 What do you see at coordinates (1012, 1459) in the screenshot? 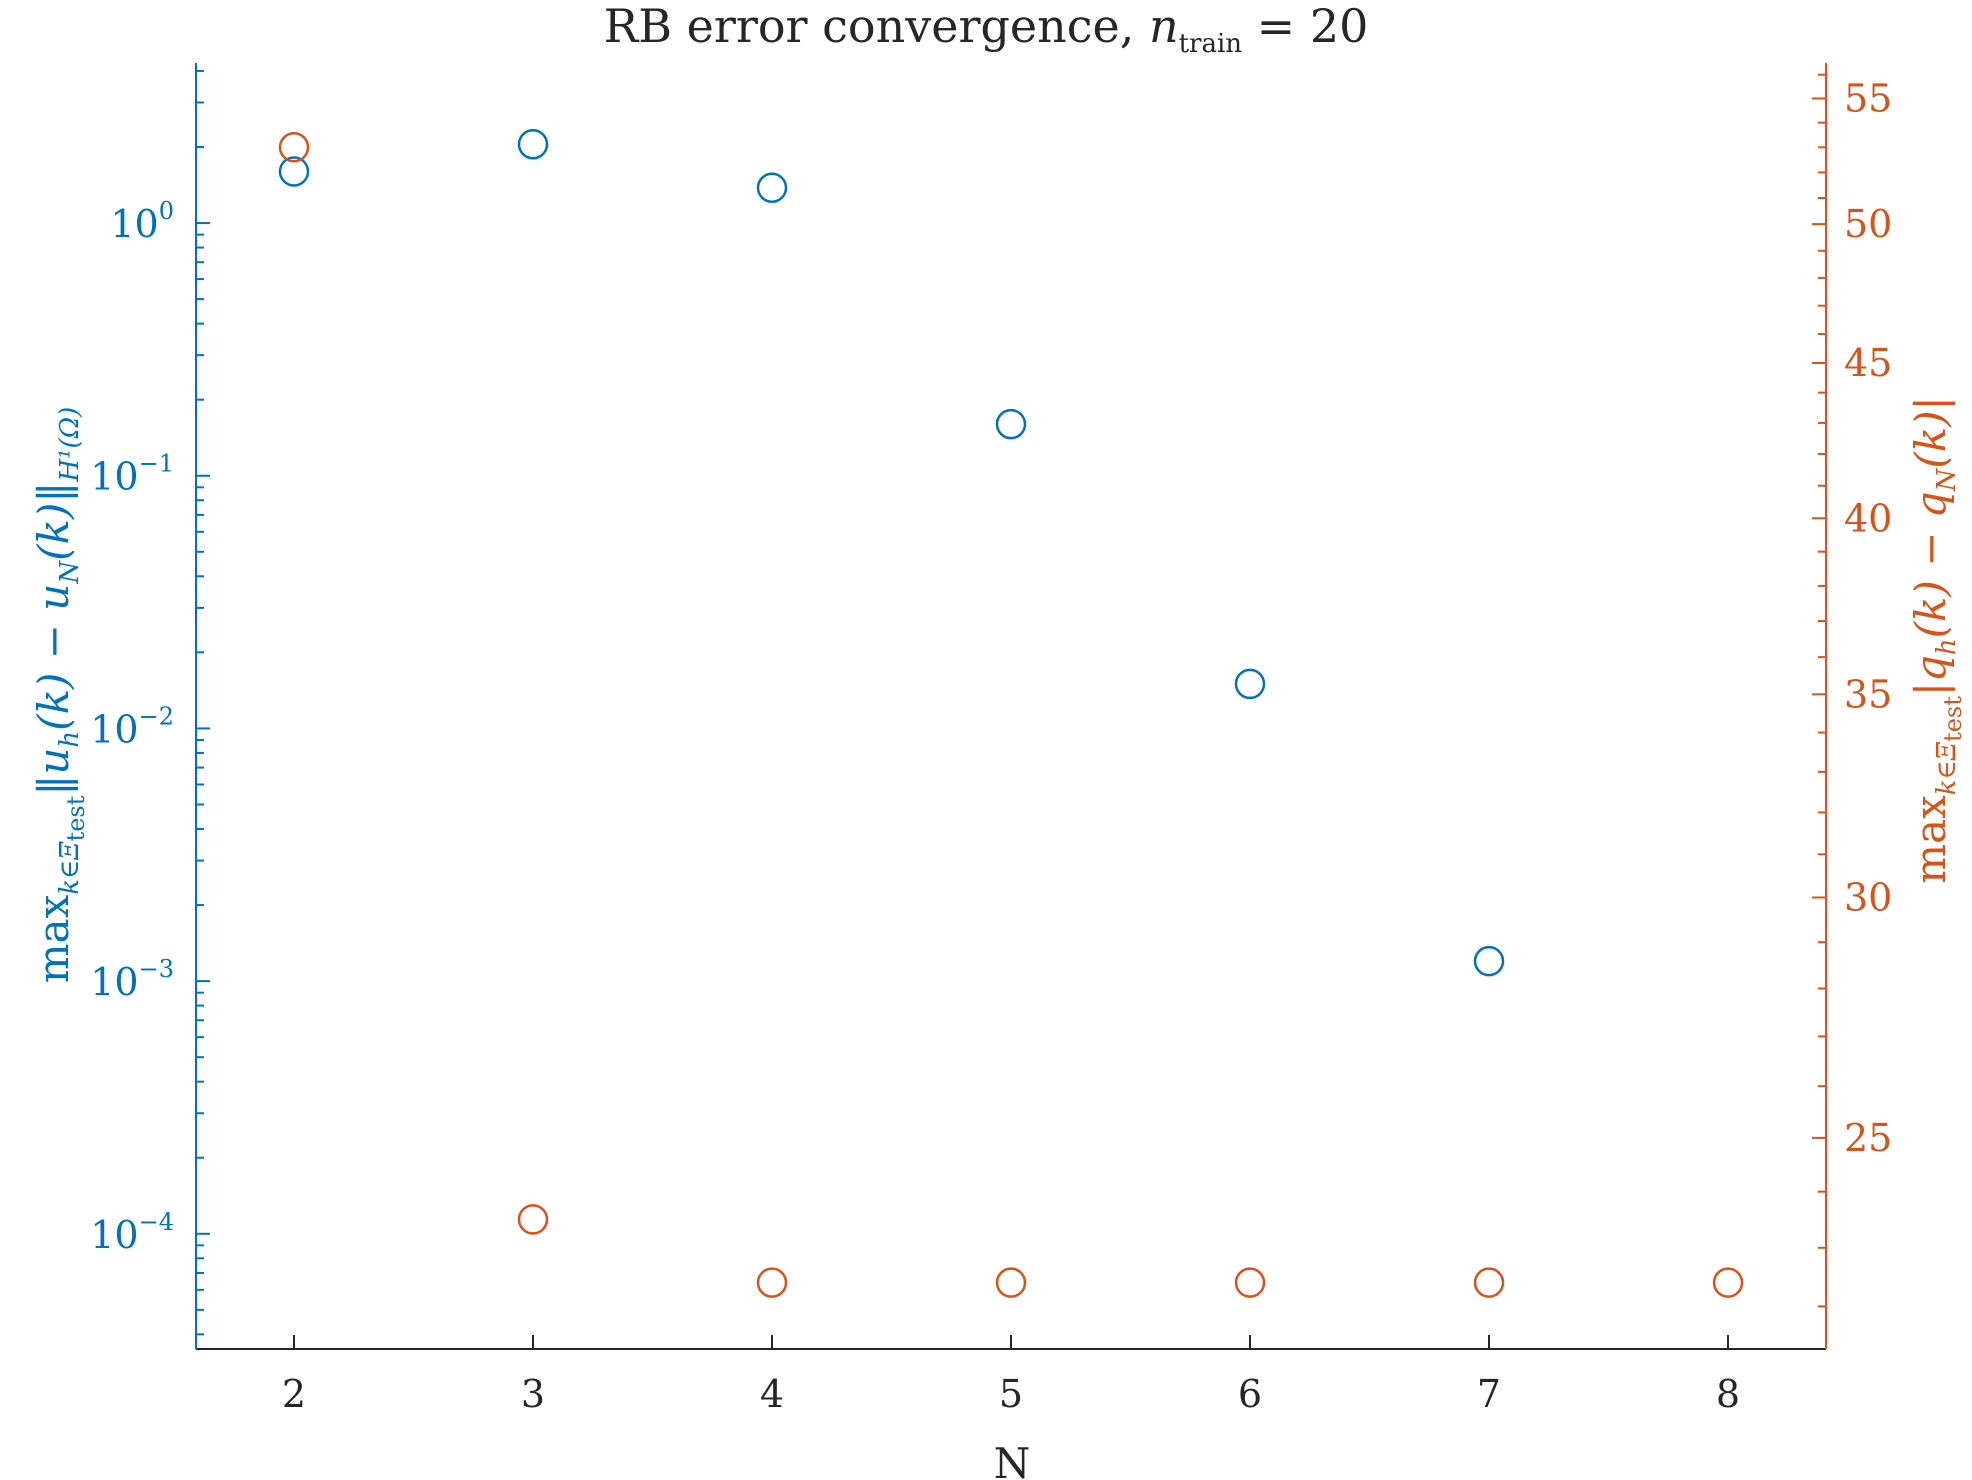
I see `x-axis-label: N` at bounding box center [1012, 1459].